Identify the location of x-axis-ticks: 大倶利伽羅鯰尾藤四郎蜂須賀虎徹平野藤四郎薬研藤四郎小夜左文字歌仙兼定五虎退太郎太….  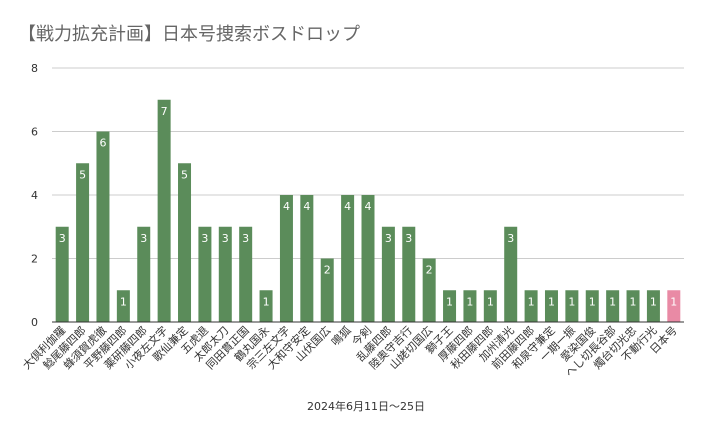
(350, 351).